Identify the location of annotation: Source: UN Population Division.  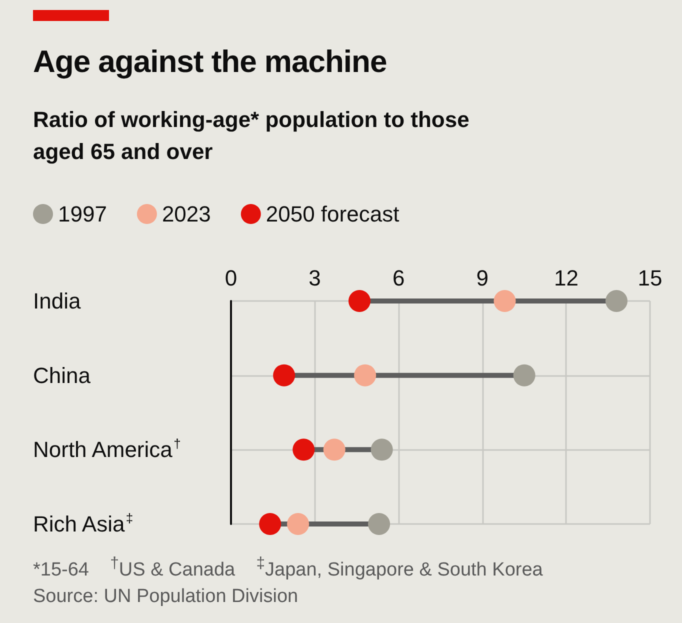
(165, 597).